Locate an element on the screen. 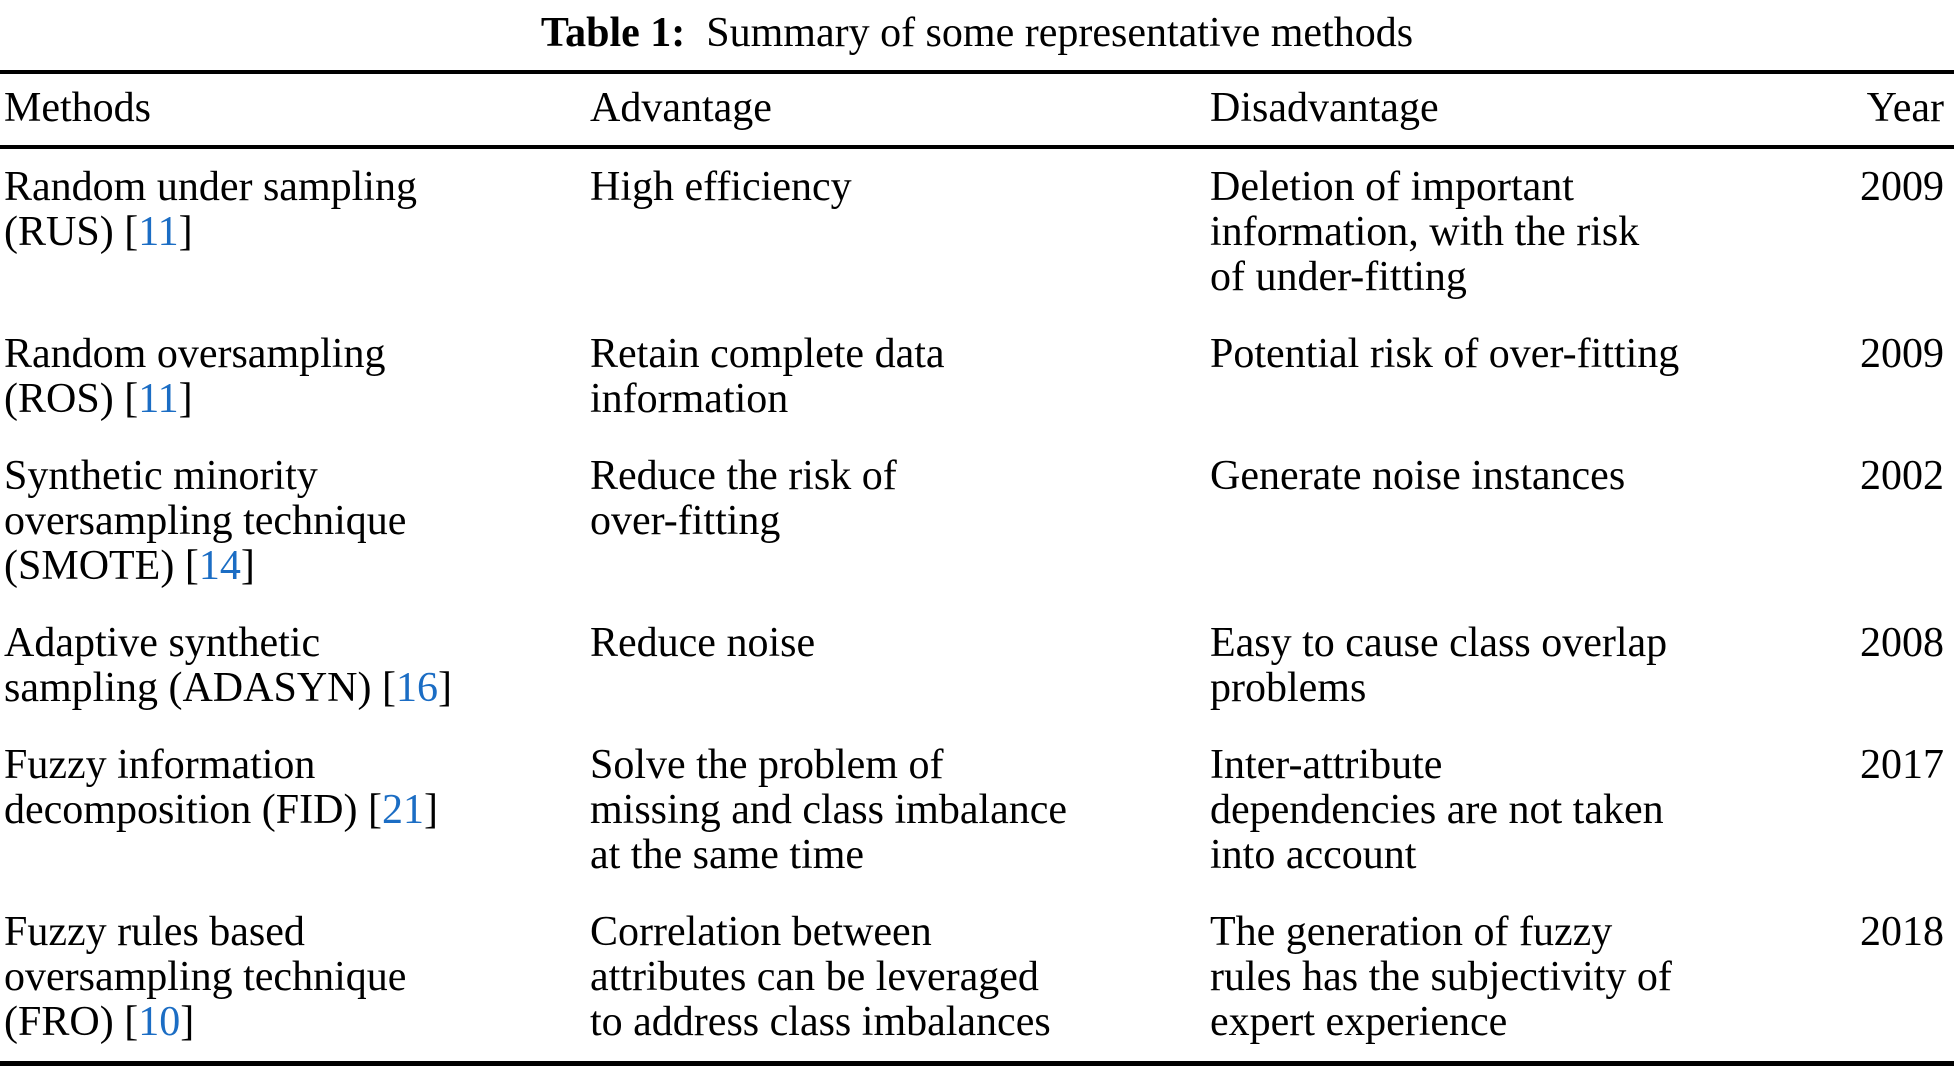 The image size is (1954, 1083). table-caption-text: Summary of some representative methods is located at coordinates (1060, 33).